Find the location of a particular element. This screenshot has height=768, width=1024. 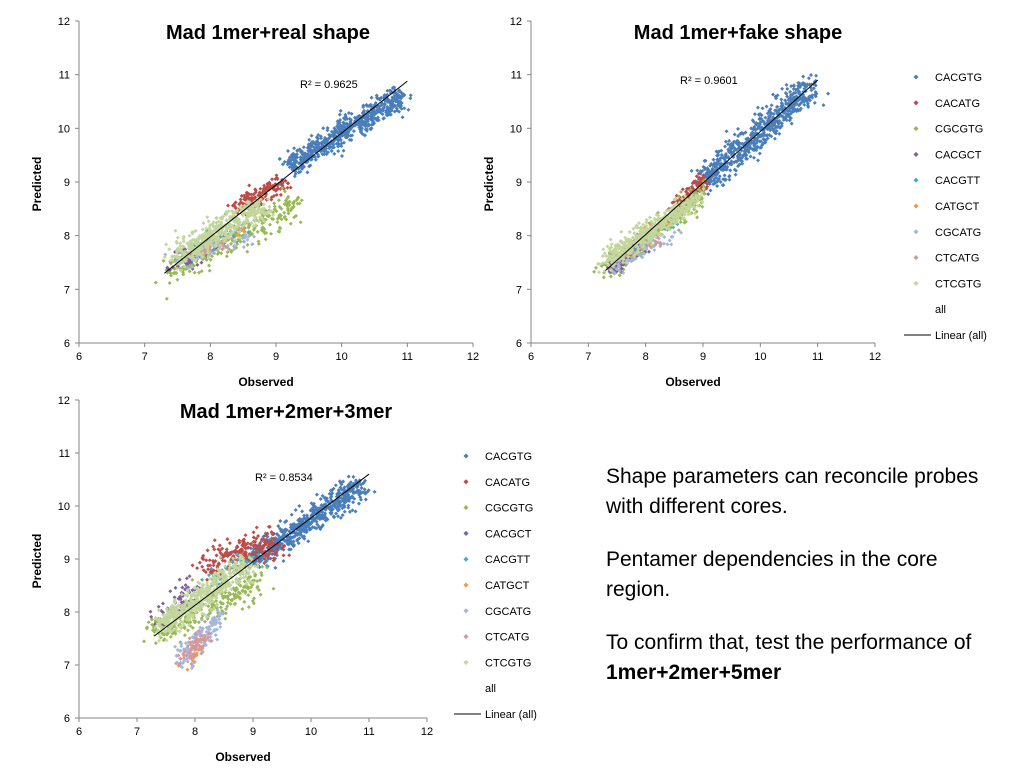

y-tick-label: 12 is located at coordinates (516, 22).